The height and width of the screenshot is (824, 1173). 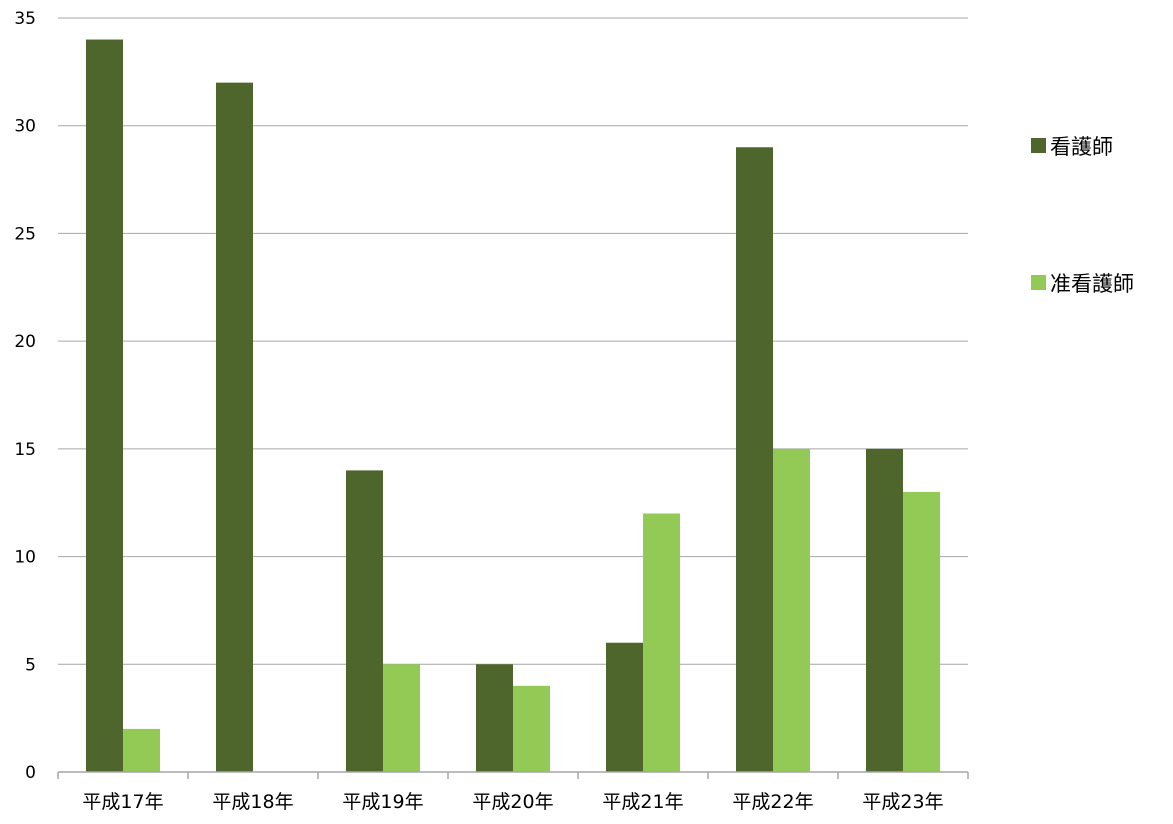 I want to click on legend-label-0: 看護師, so click(x=1081, y=147).